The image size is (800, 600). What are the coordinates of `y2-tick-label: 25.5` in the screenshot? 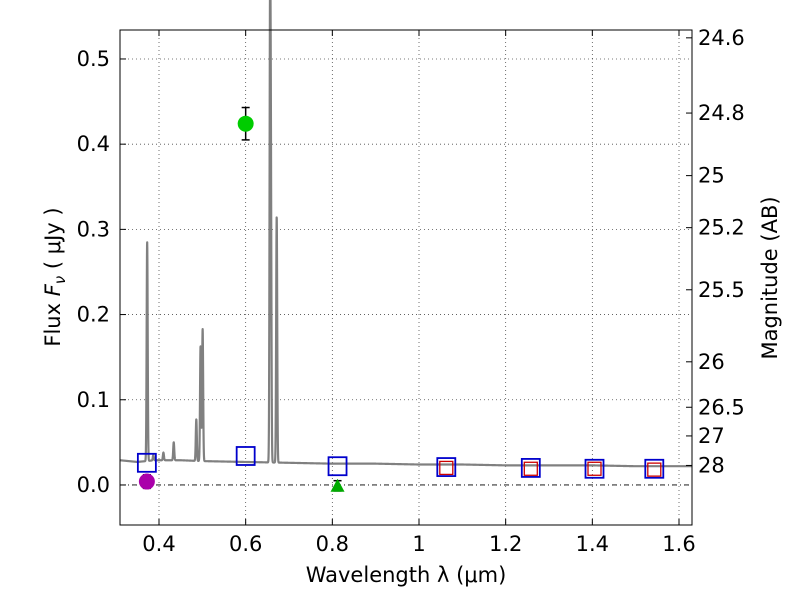 It's located at (721, 290).